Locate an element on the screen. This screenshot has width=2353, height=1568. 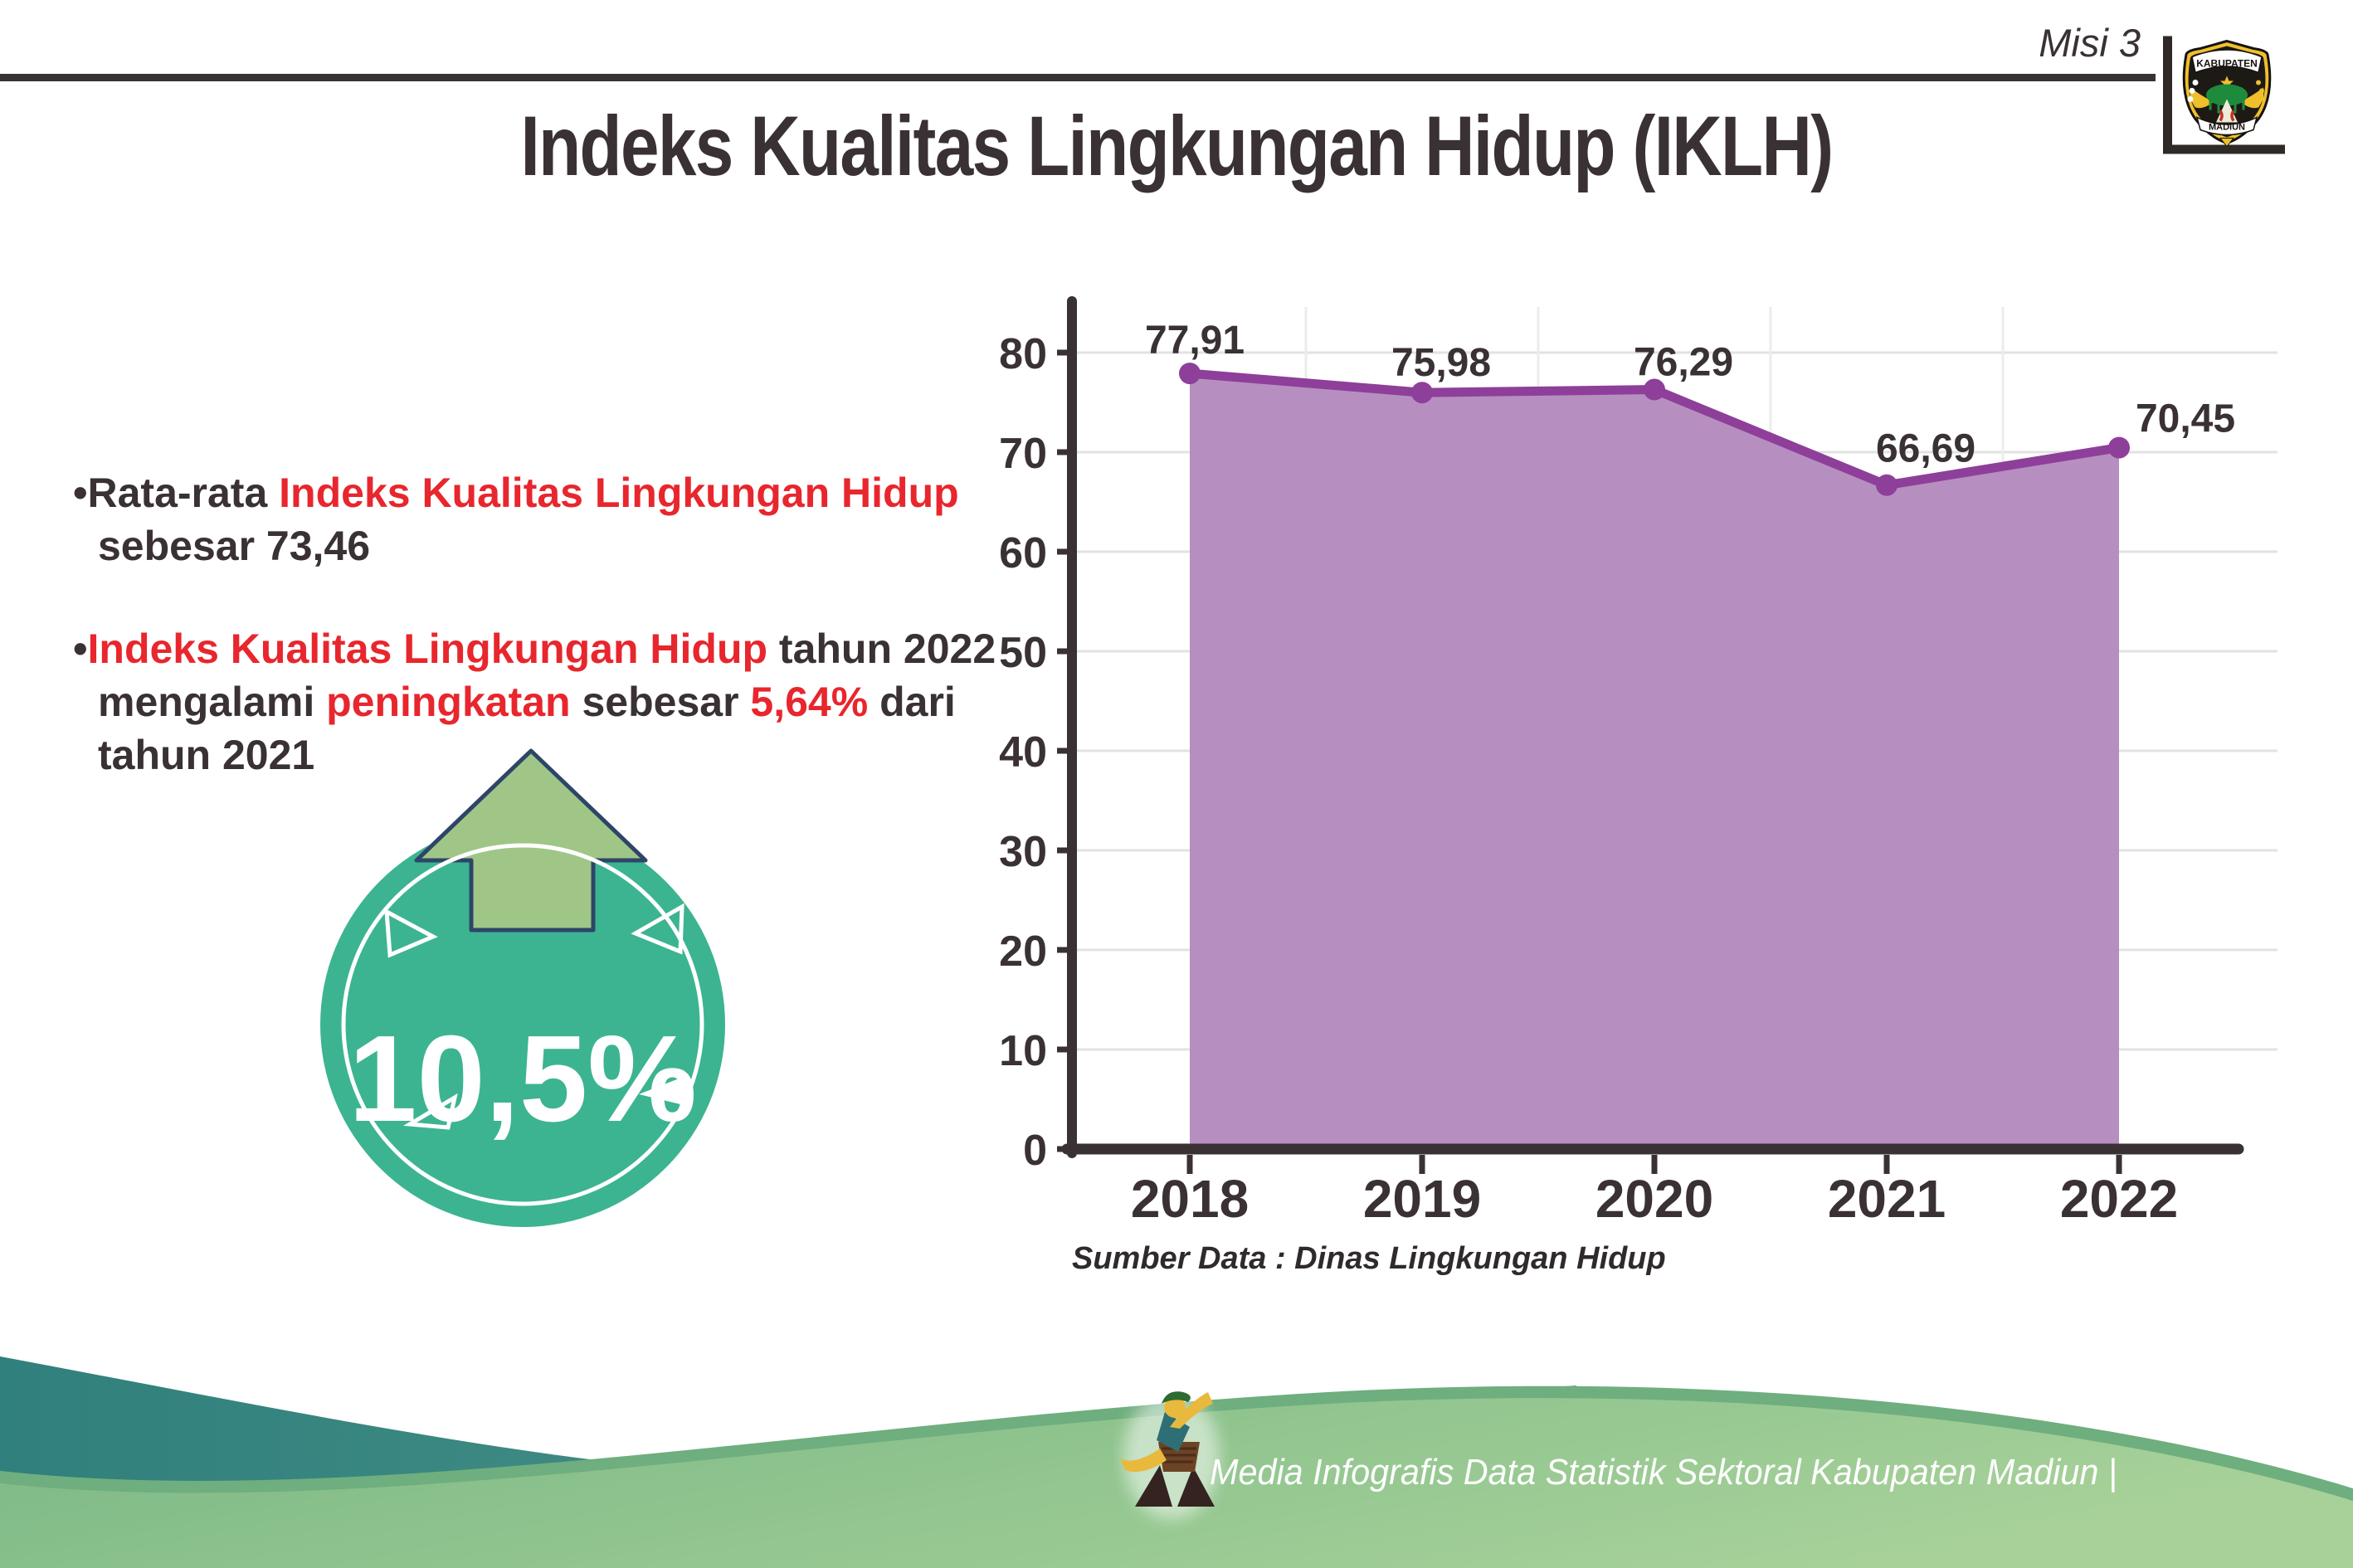
logo-bottom-text: MADIUN is located at coordinates (2227, 128).